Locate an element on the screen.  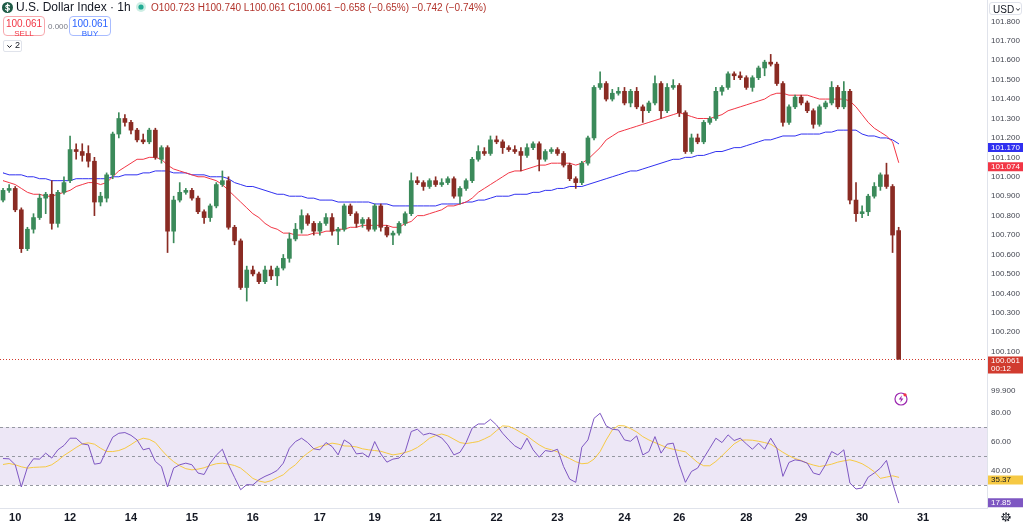
x-tick-label: 15 is located at coordinates (192, 516).